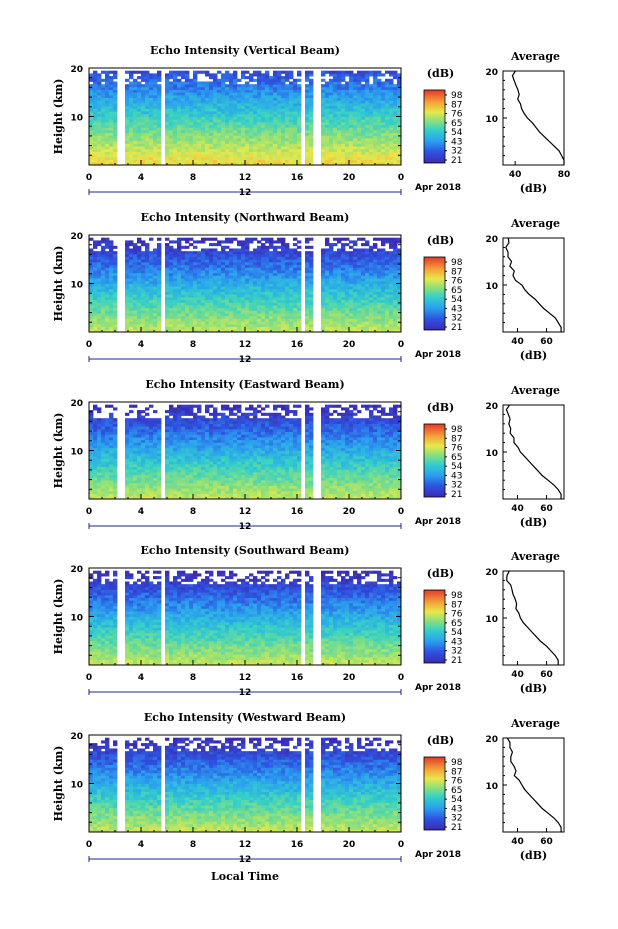 The height and width of the screenshot is (929, 618). What do you see at coordinates (533, 188) in the screenshot?
I see `avg-x-label: (dB)` at bounding box center [533, 188].